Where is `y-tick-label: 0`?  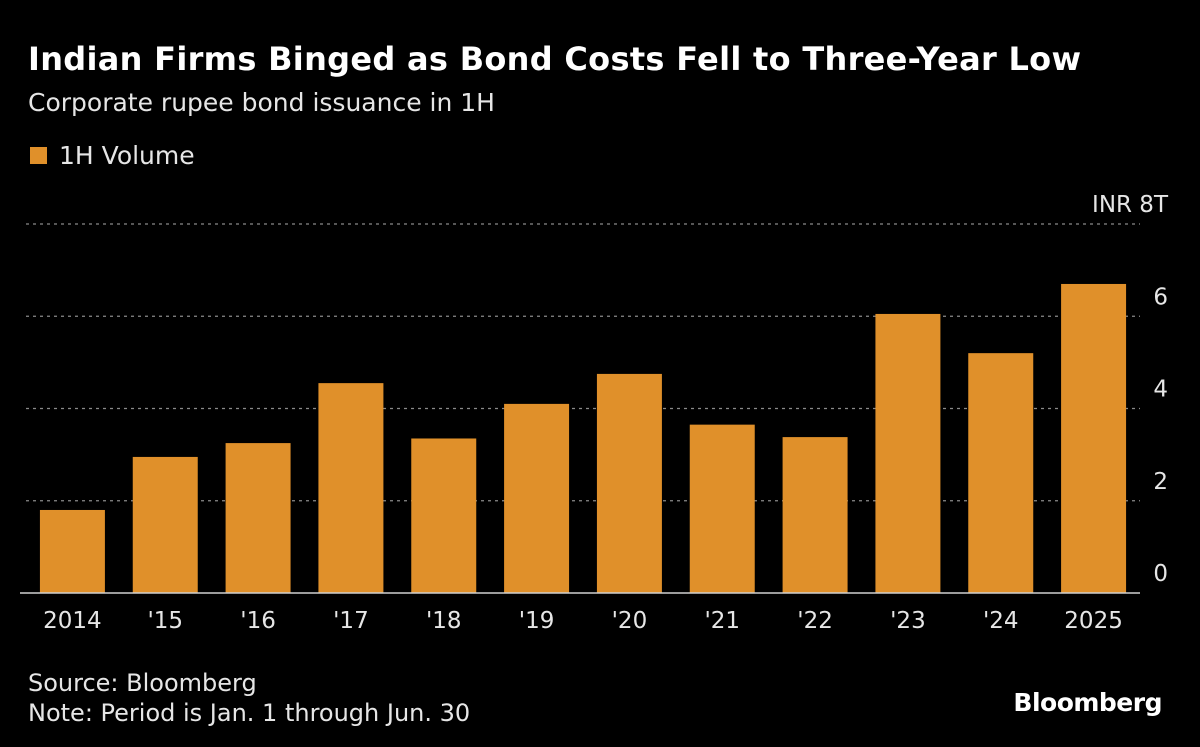 y-tick-label: 0 is located at coordinates (1160, 574).